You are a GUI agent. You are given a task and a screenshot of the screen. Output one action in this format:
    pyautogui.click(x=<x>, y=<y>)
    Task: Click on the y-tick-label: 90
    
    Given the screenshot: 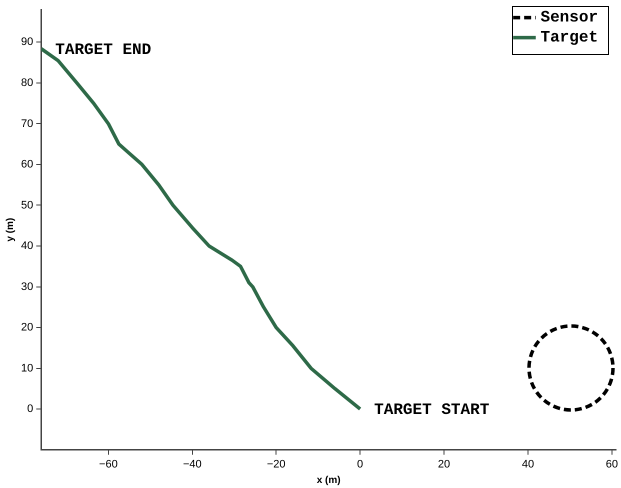 What is the action you would take?
    pyautogui.click(x=27, y=42)
    